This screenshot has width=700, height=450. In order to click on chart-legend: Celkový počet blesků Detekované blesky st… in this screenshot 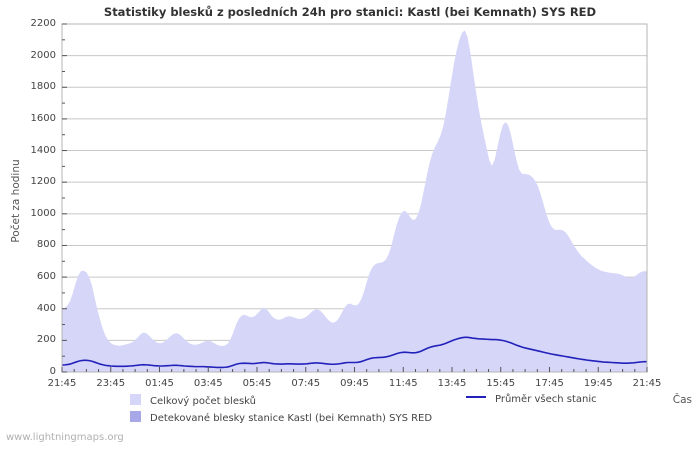, I will do `click(350, 412)`.